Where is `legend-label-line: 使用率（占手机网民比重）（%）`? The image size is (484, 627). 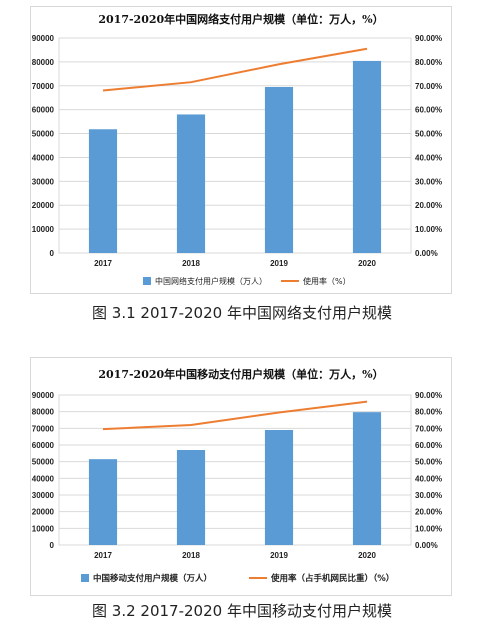
legend-label-line: 使用率（占手机网民比重）（%） is located at coordinates (332, 578).